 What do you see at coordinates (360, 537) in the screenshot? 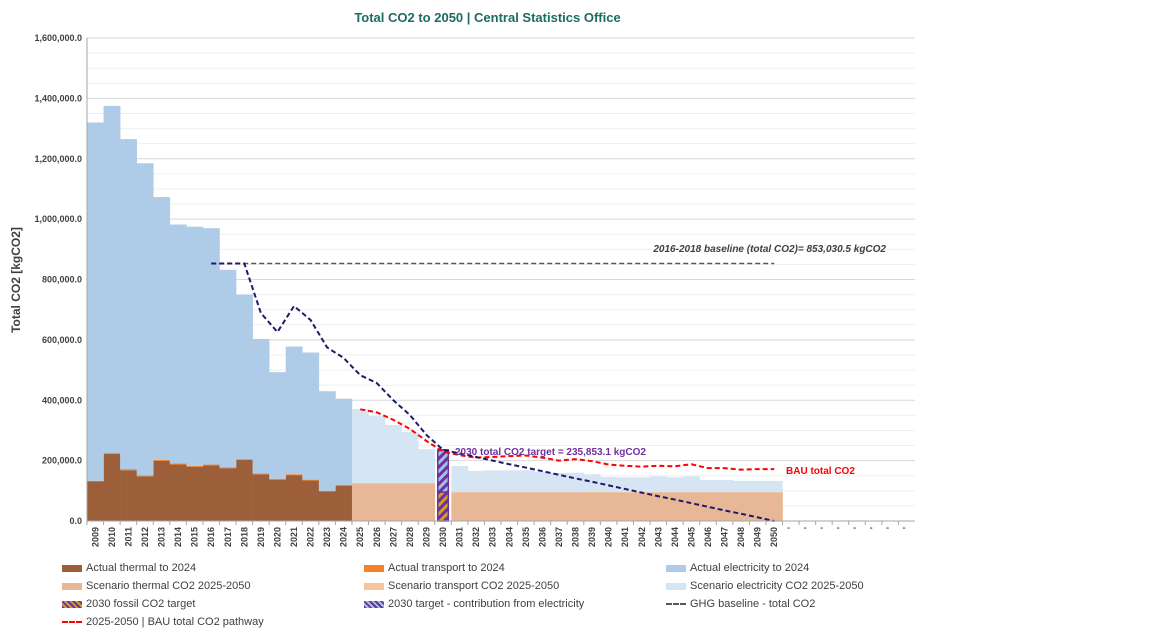
I see `x-tick-label: 2025` at bounding box center [360, 537].